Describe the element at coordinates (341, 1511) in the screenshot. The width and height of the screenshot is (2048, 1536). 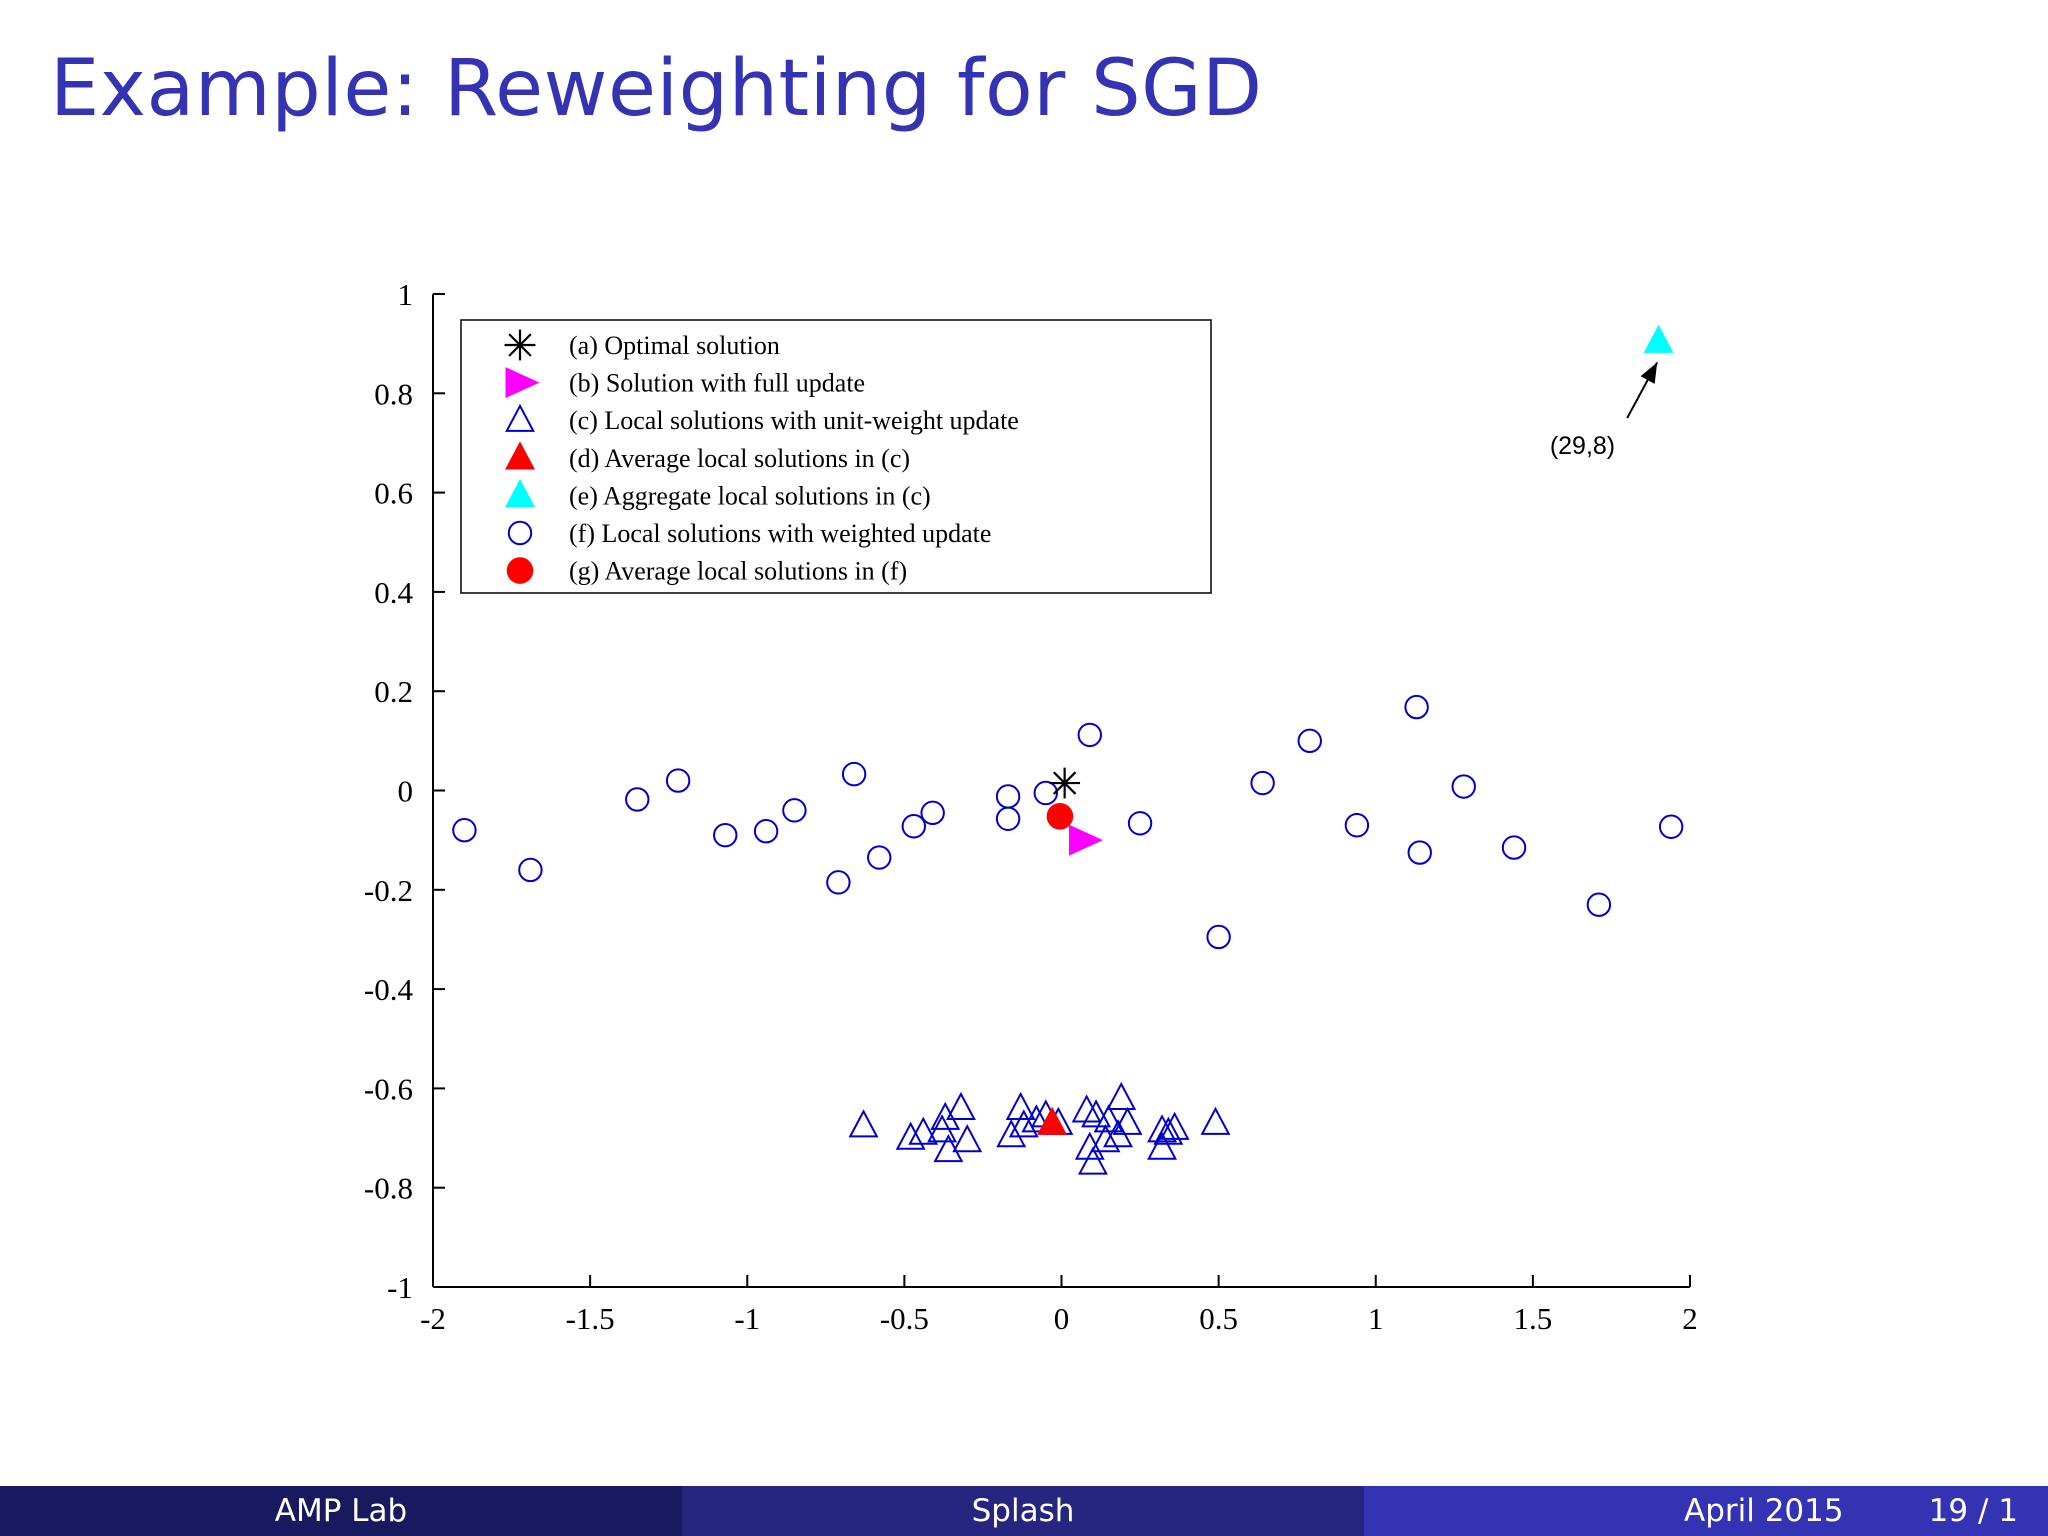
I see `footer-institution: AMP Lab` at that location.